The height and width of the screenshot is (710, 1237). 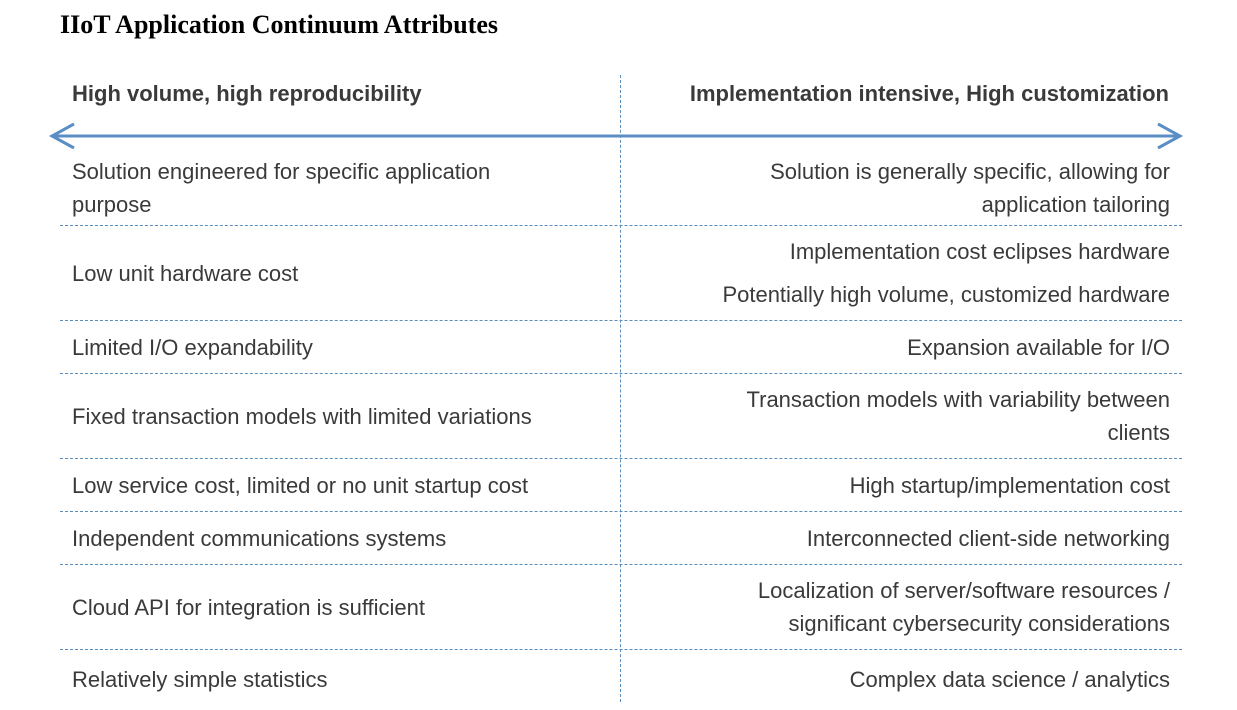 What do you see at coordinates (1038, 347) in the screenshot?
I see `row-text: Expansion available for I/O` at bounding box center [1038, 347].